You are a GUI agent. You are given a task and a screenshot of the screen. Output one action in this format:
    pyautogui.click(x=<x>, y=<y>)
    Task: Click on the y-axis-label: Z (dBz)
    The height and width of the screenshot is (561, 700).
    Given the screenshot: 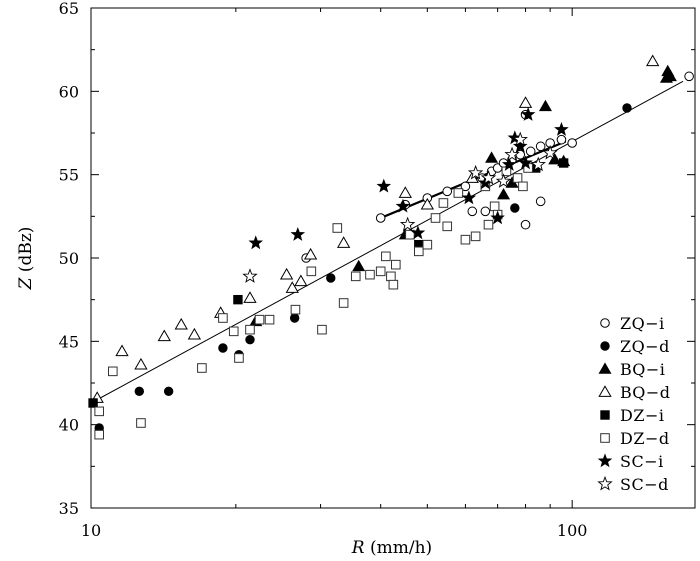 What is the action you would take?
    pyautogui.click(x=26, y=259)
    